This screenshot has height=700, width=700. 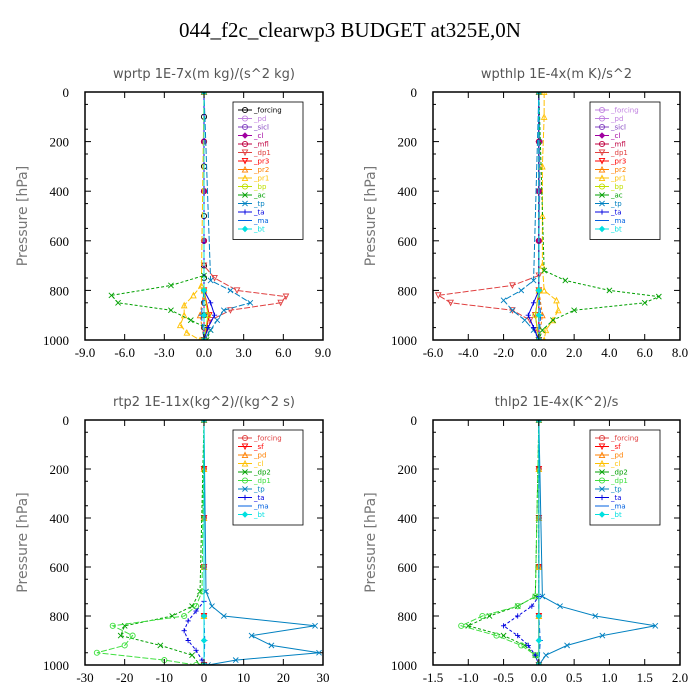 What do you see at coordinates (433, 677) in the screenshot?
I see `x-tick-label: -1.5` at bounding box center [433, 677].